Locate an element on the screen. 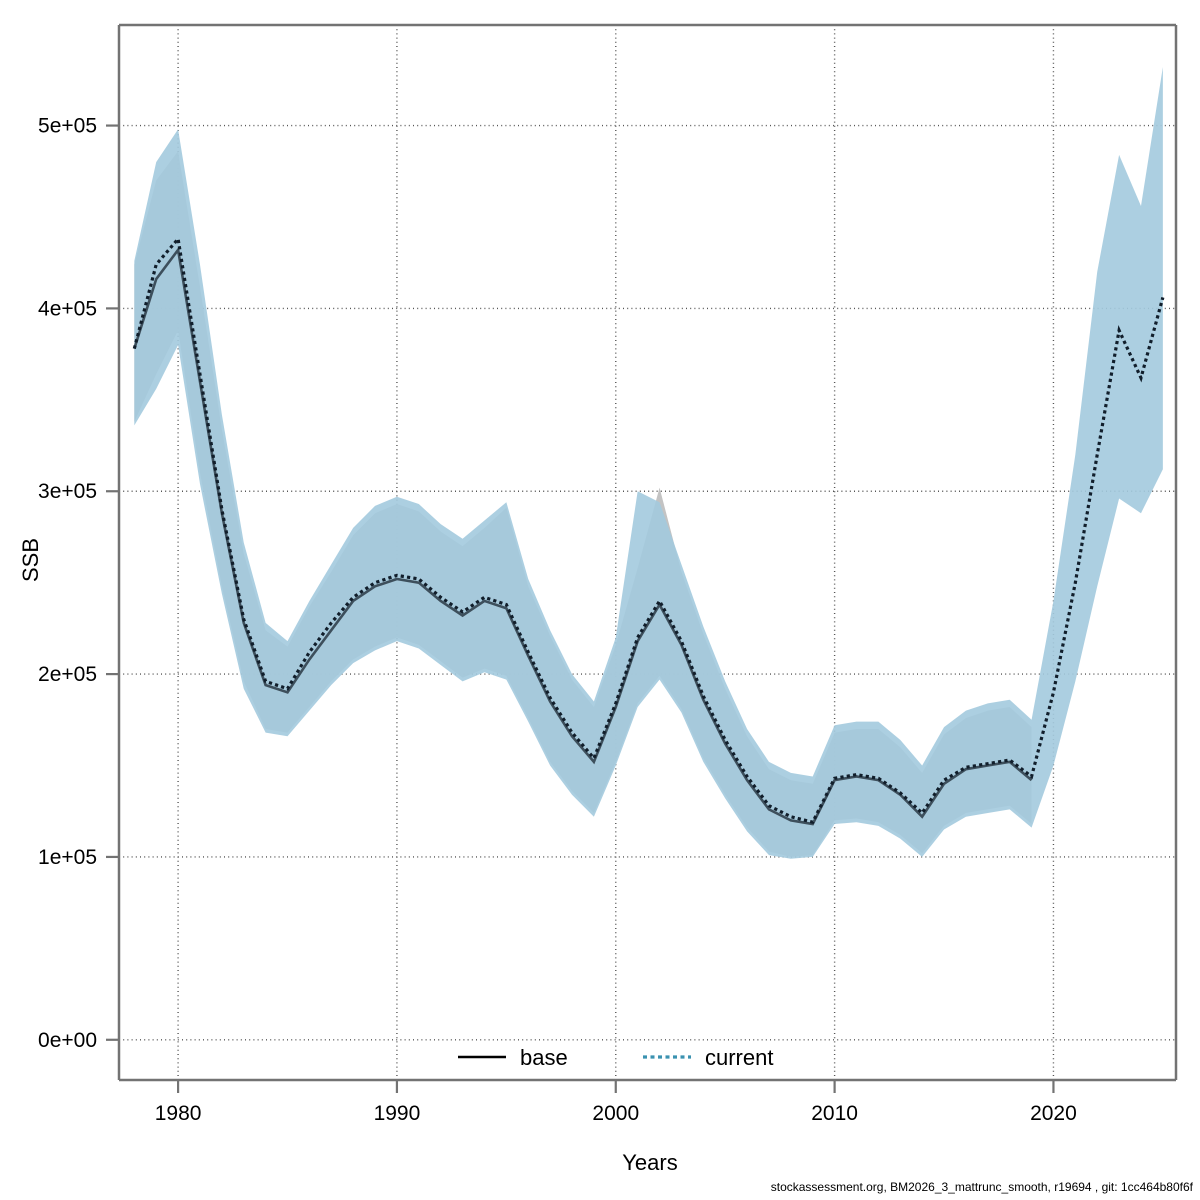  x-axis-tick-label: 1980 is located at coordinates (178, 1113).